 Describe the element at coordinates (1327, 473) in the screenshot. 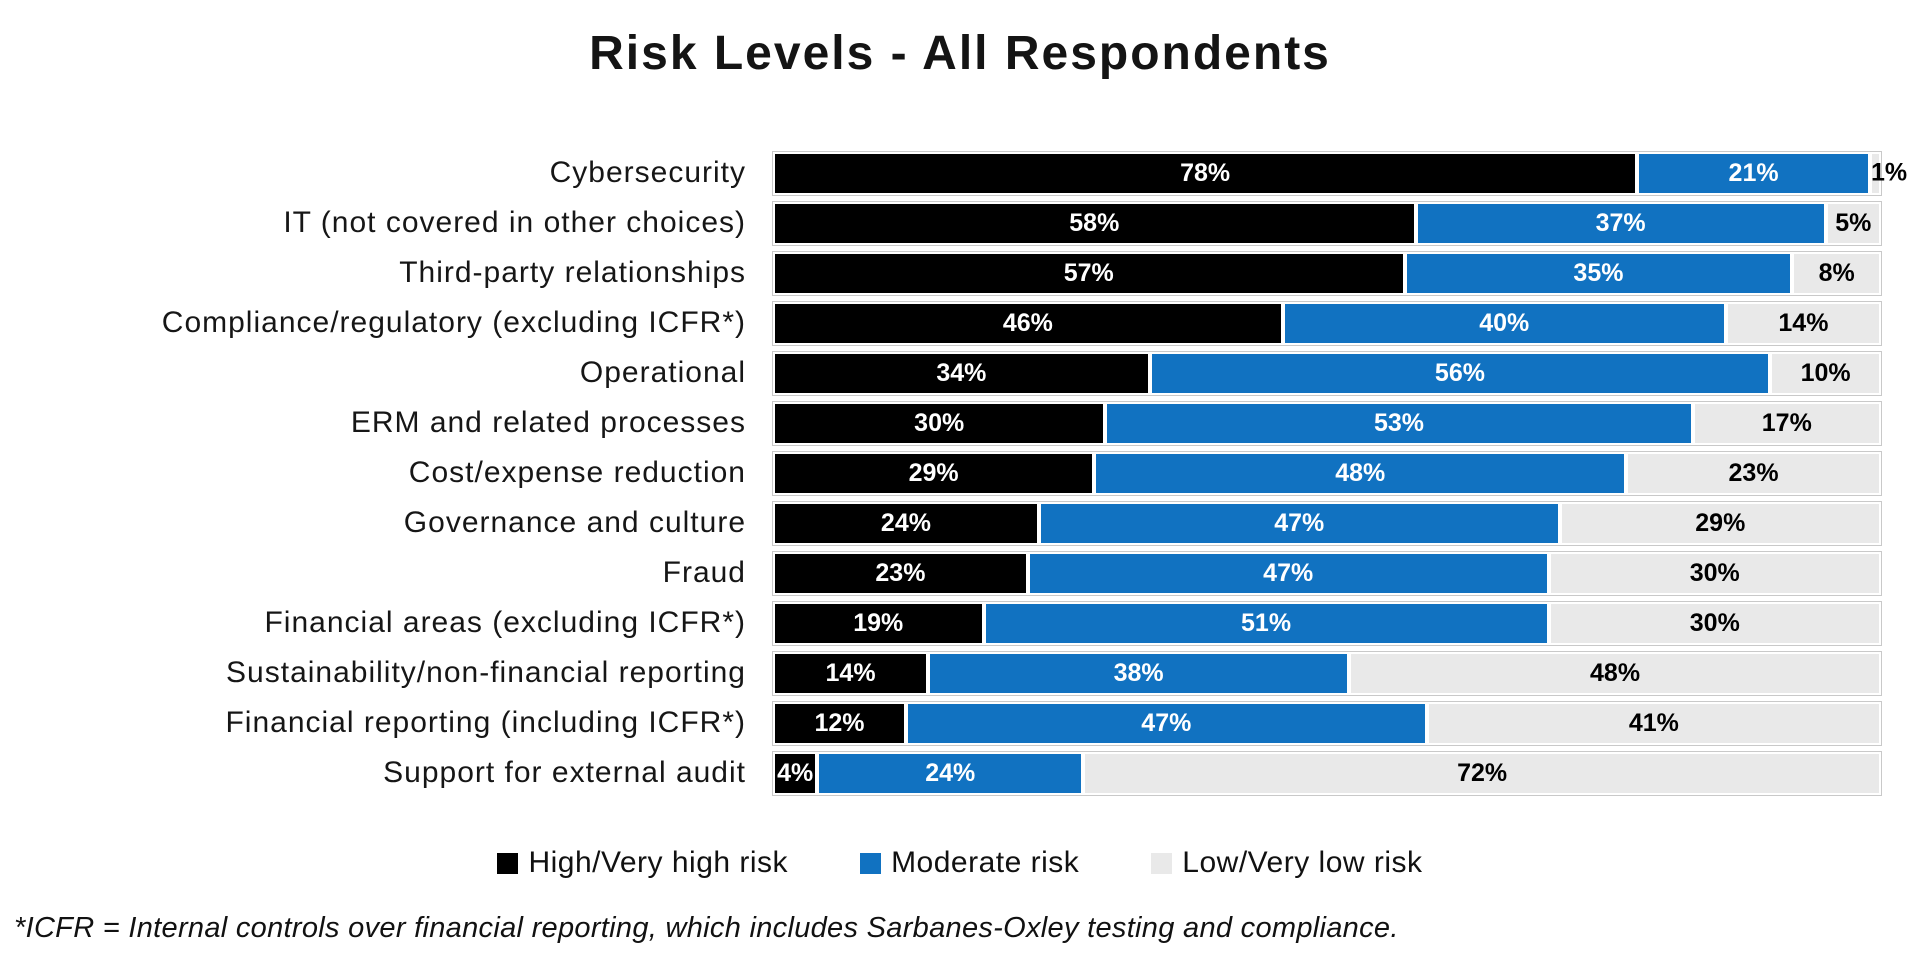

I see `bar-track: 29% 48% 23%` at that location.